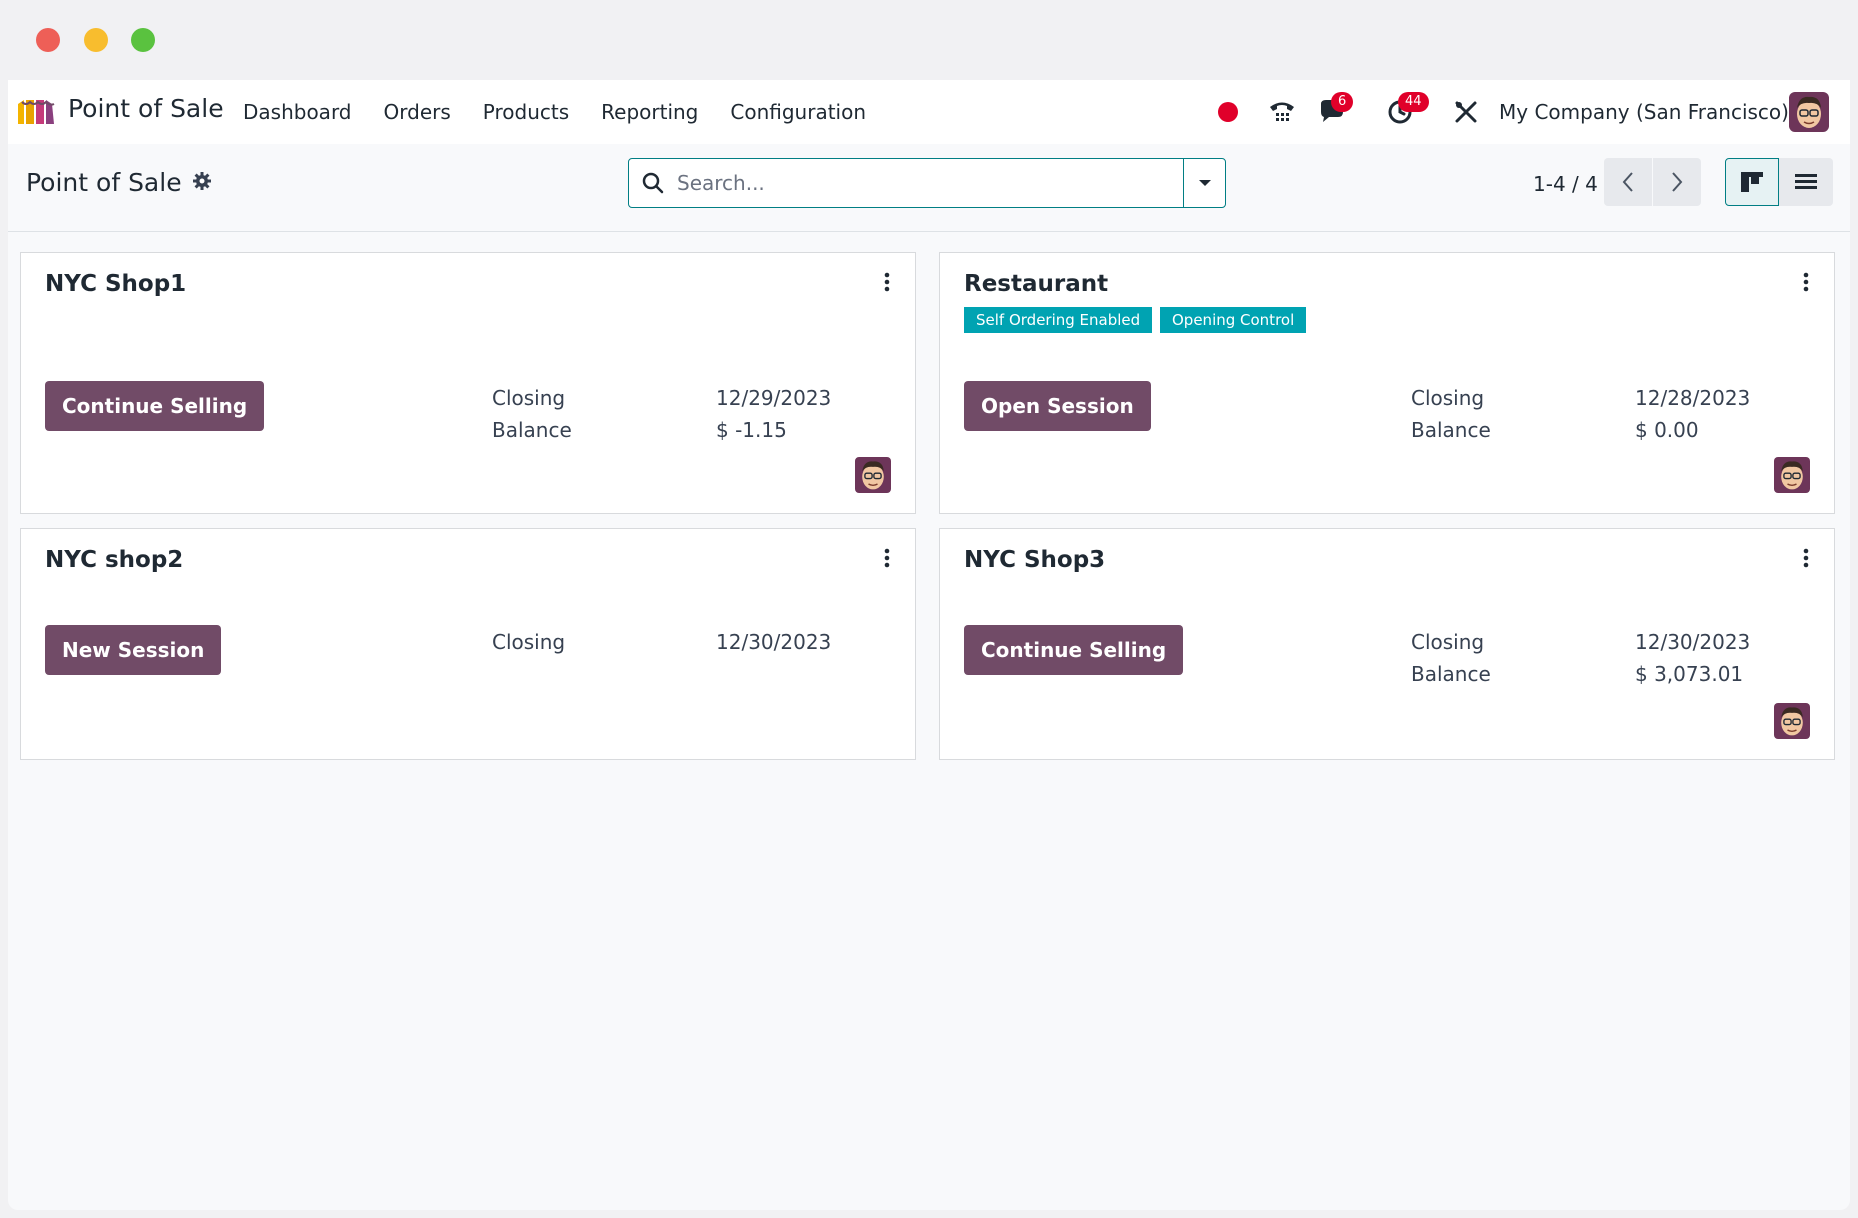 Image resolution: width=1858 pixels, height=1218 pixels. Describe the element at coordinates (1689, 674) in the screenshot. I see `balance-value: $ 3,073.01` at that location.